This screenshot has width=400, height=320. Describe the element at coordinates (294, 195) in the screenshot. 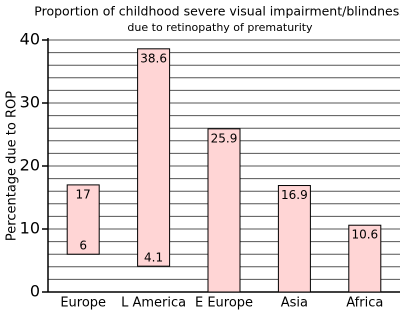

I see `value-label: 16.9` at that location.